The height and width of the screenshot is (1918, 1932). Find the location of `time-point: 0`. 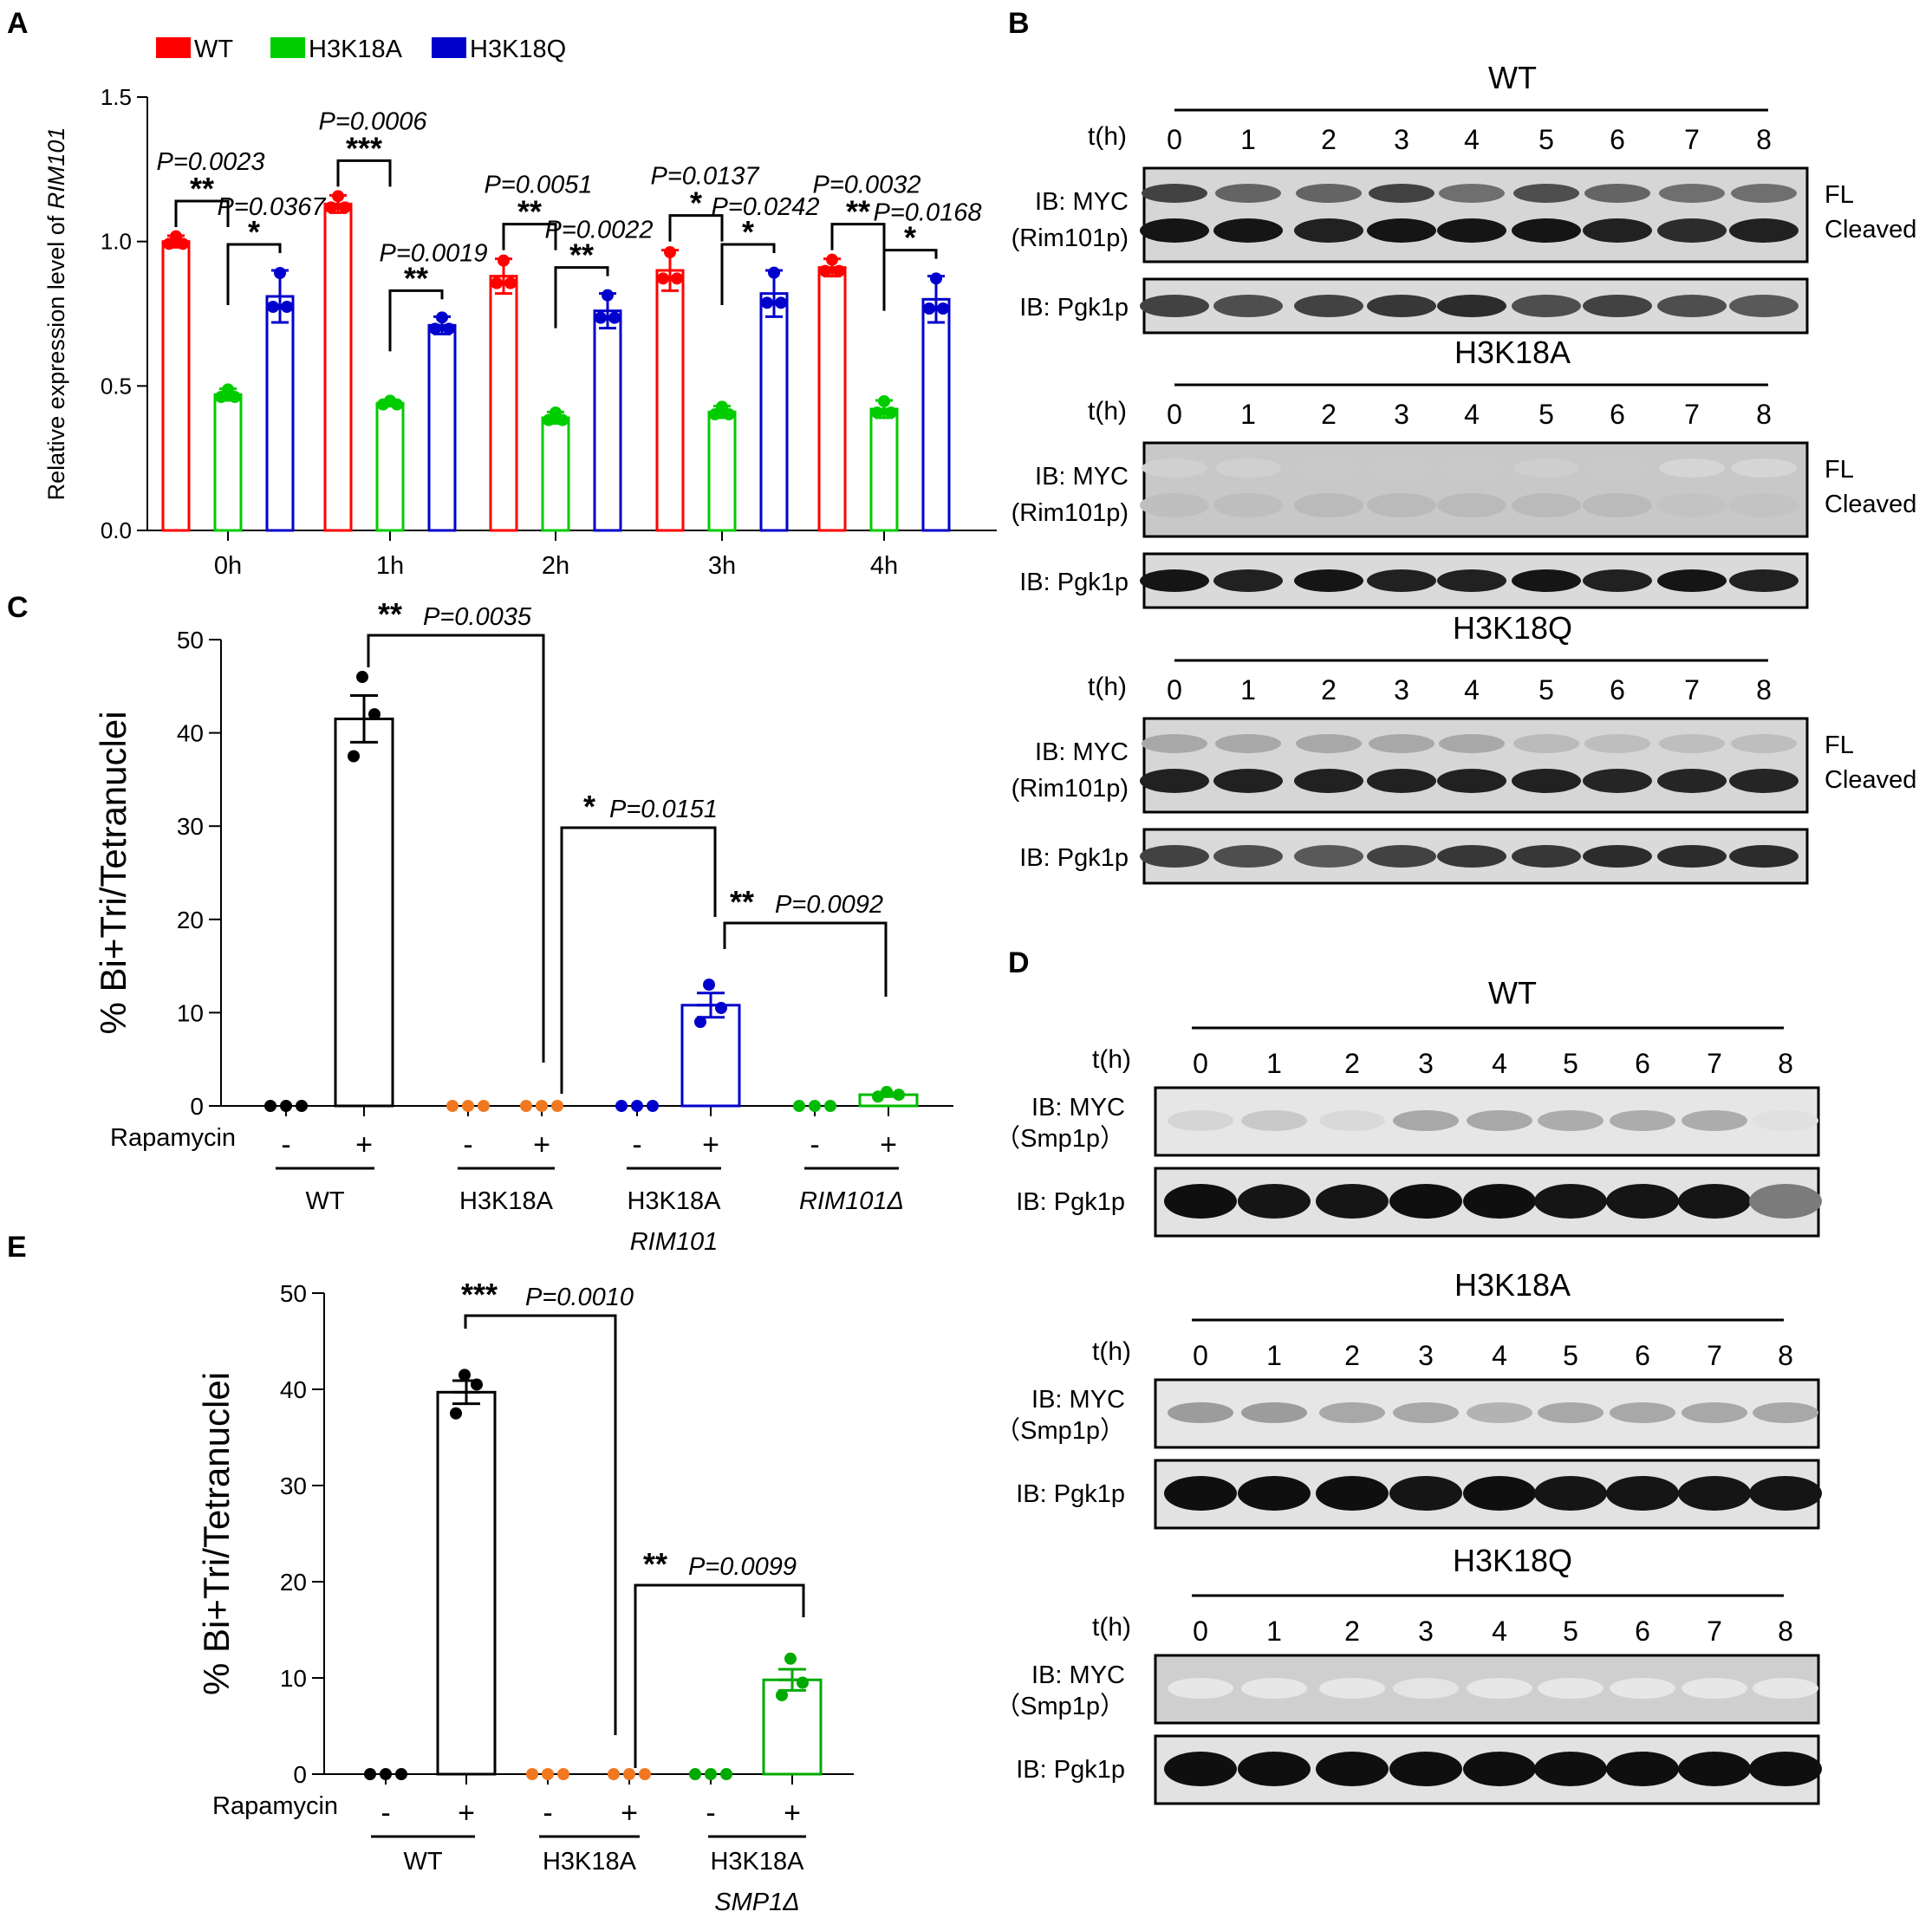

time-point: 0 is located at coordinates (1174, 414).